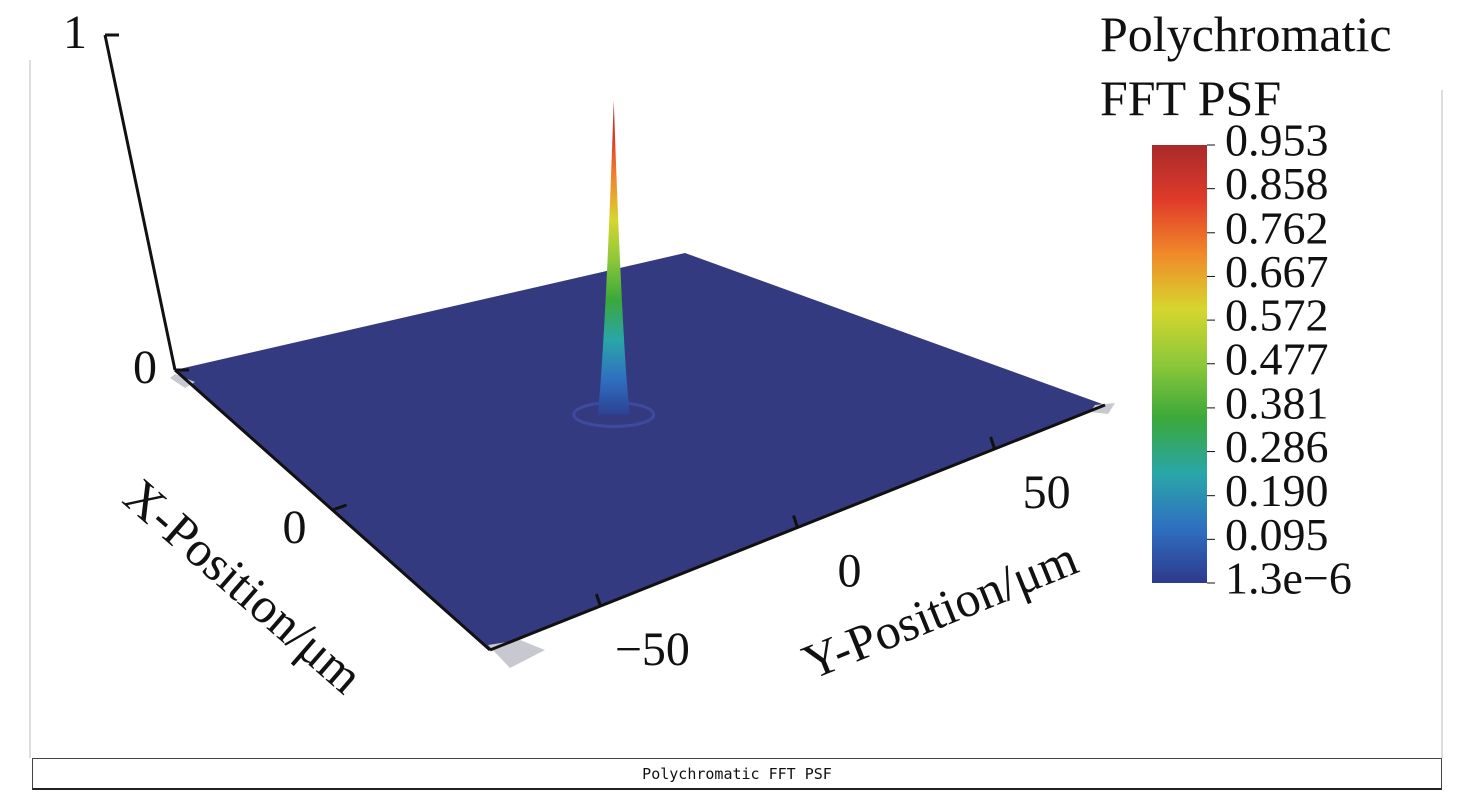  Describe the element at coordinates (145, 367) in the screenshot. I see `z-tick-label: 0` at that location.